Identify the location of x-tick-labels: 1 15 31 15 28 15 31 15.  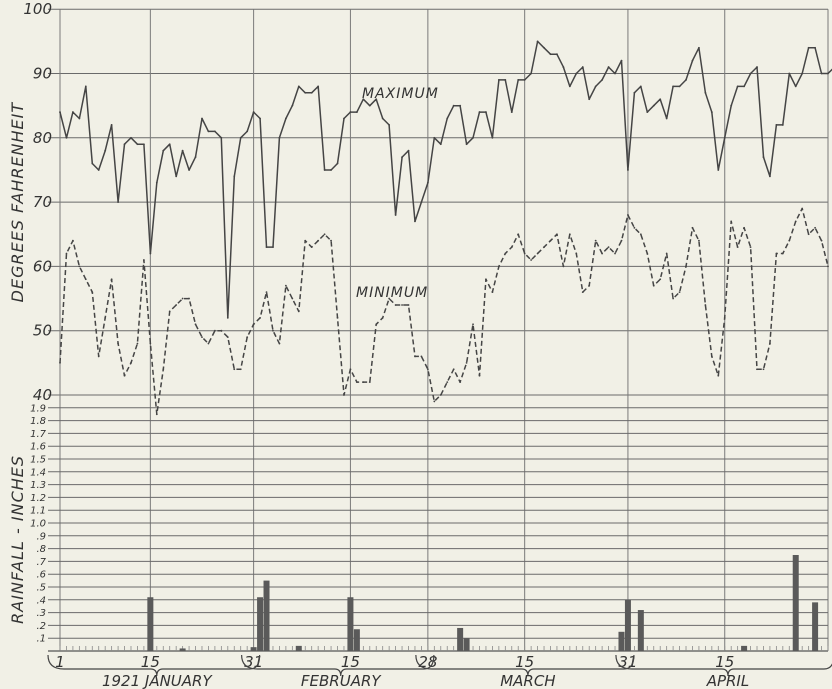
(394, 662).